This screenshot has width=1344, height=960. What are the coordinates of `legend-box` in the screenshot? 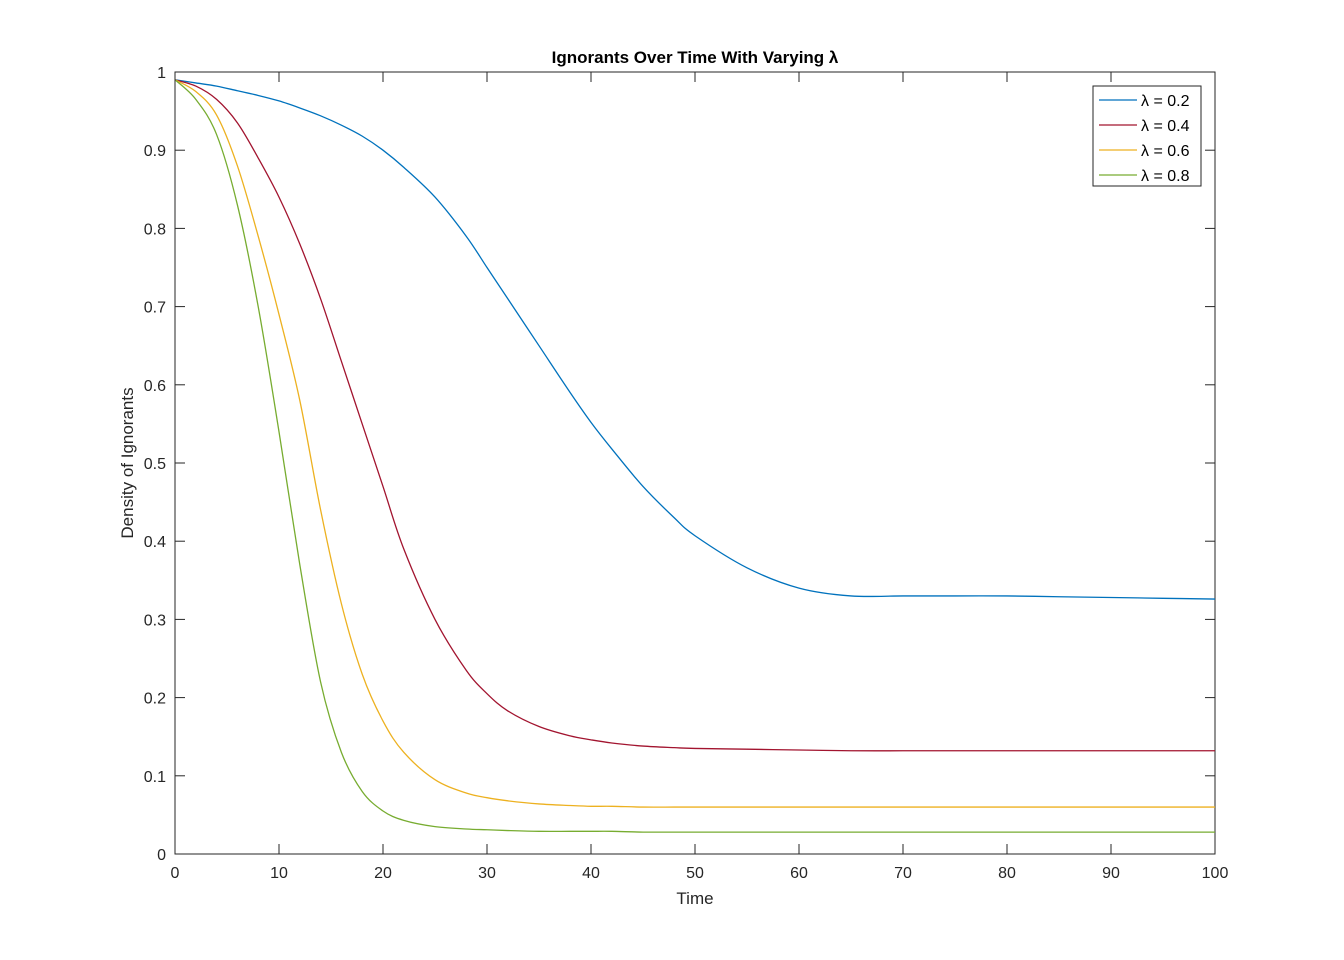 It's located at (1147, 136).